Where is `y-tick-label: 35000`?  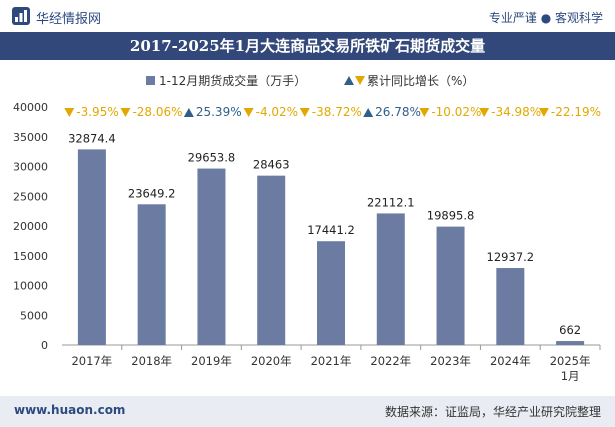 y-tick-label: 35000 is located at coordinates (30, 137).